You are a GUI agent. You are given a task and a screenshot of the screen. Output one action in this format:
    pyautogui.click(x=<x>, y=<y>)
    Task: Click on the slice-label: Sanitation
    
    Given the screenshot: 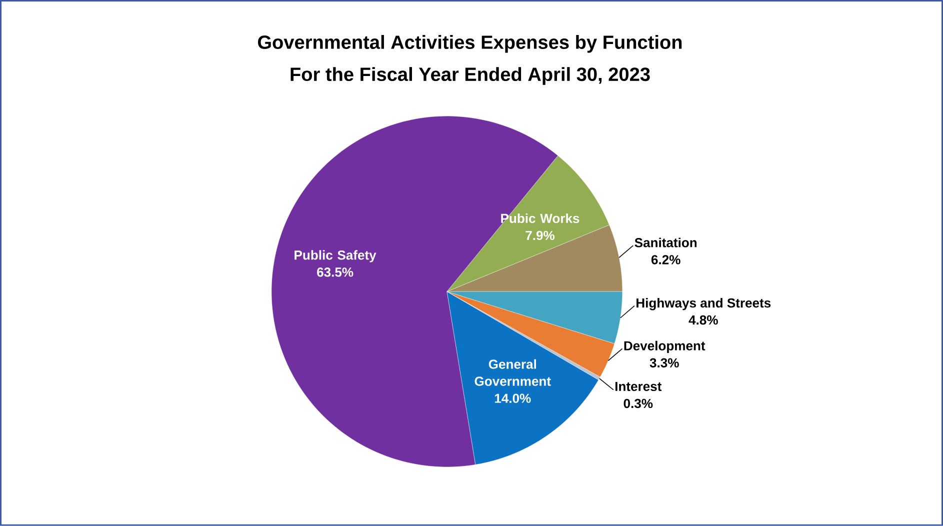 What is the action you would take?
    pyautogui.click(x=665, y=243)
    